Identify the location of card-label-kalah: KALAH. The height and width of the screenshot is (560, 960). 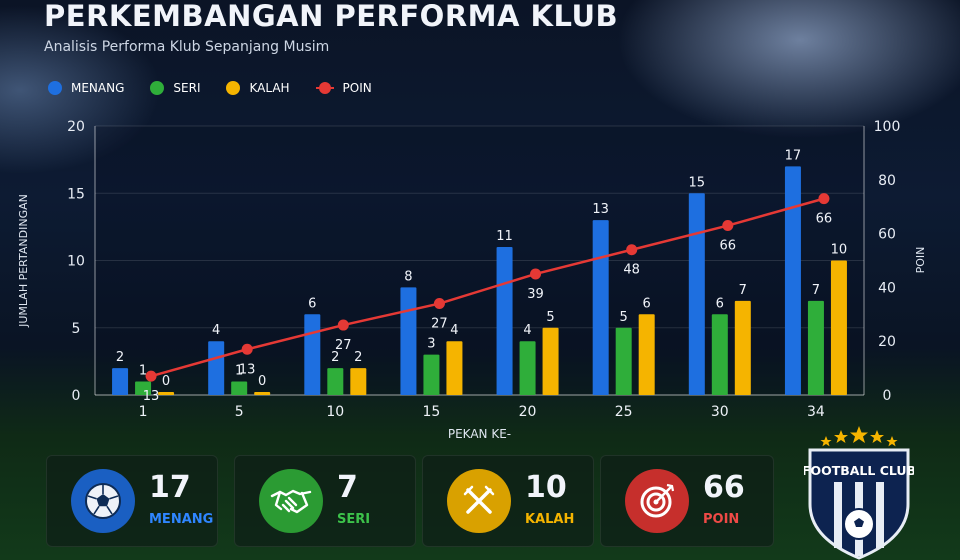
(550, 519).